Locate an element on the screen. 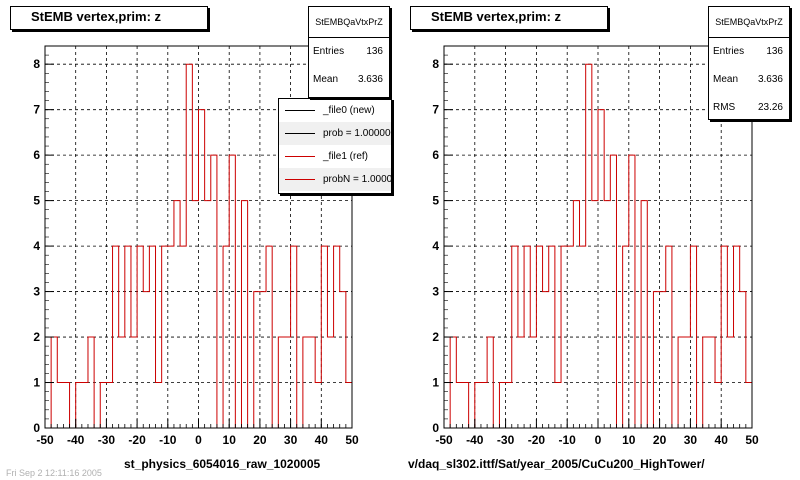 Image resolution: width=800 pixels, height=480 pixels. right-histogram-title: StEMB vertex,prim: z is located at coordinates (509, 18).